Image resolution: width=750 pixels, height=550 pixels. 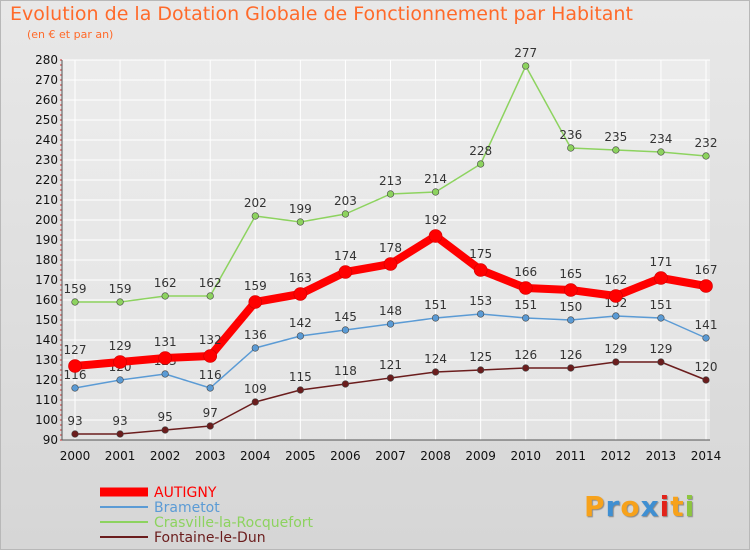 I want to click on x-tick-label: 2002, so click(x=165, y=456).